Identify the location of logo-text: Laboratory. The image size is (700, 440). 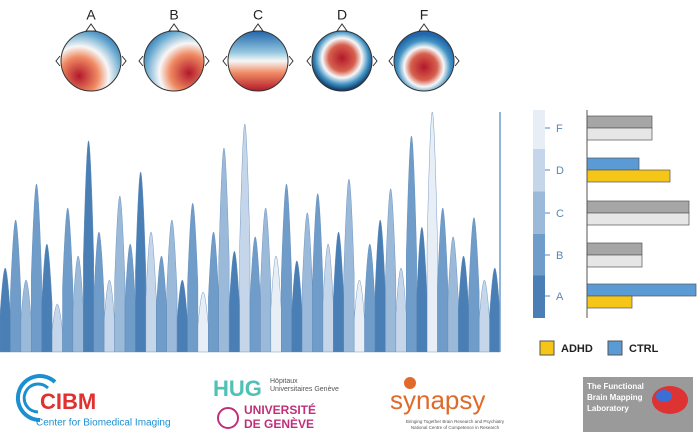
(608, 408).